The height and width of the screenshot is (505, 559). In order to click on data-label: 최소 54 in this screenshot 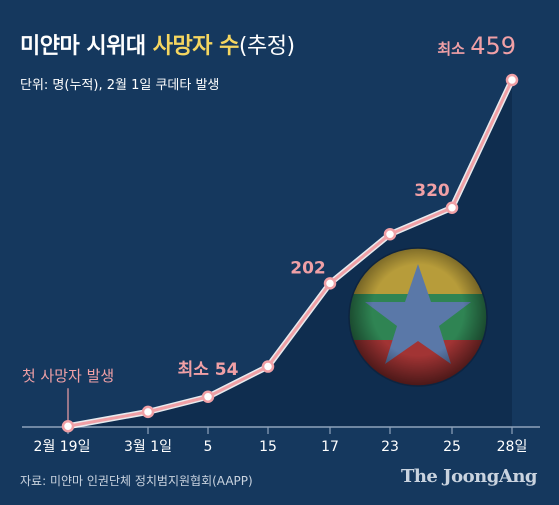, I will do `click(208, 370)`.